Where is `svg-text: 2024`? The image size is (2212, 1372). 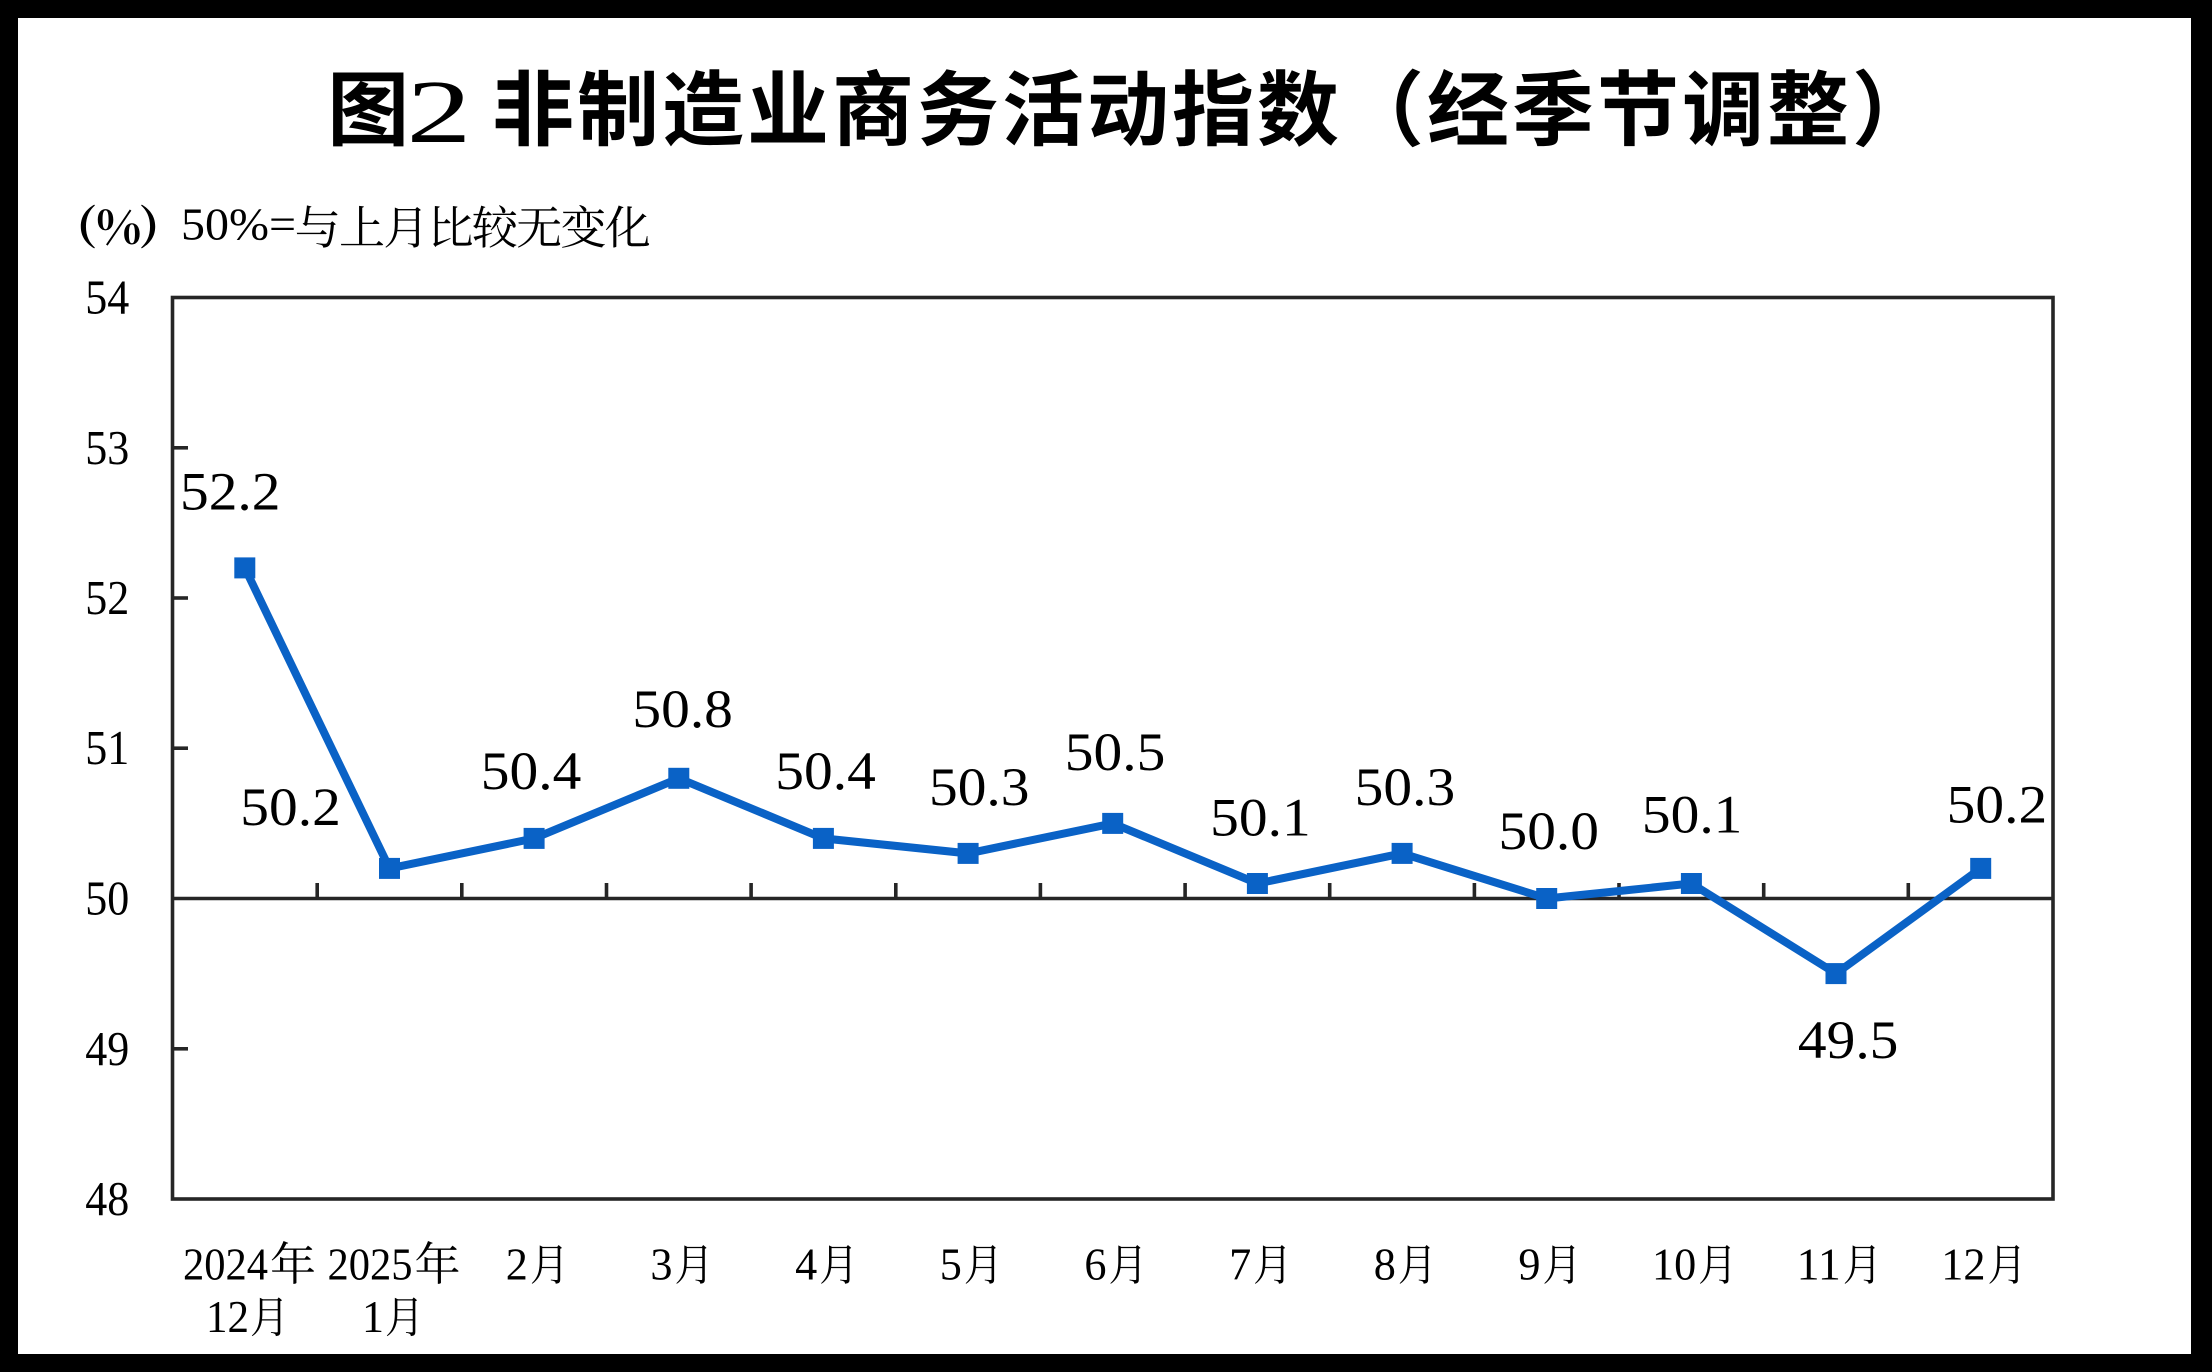 svg-text: 2024 is located at coordinates (225, 1264).